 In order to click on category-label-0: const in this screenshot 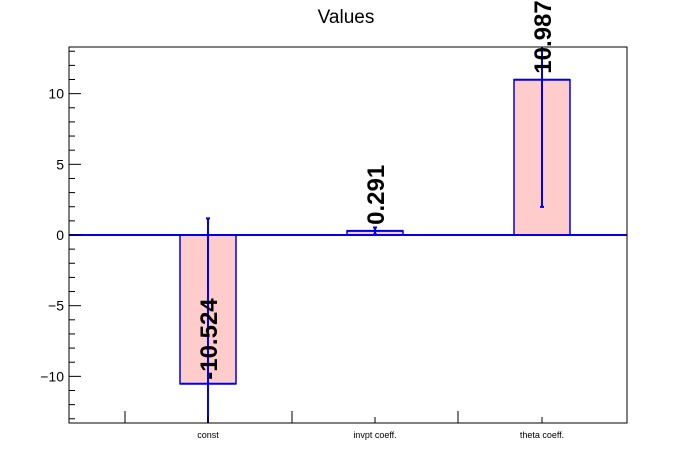, I will do `click(208, 435)`.